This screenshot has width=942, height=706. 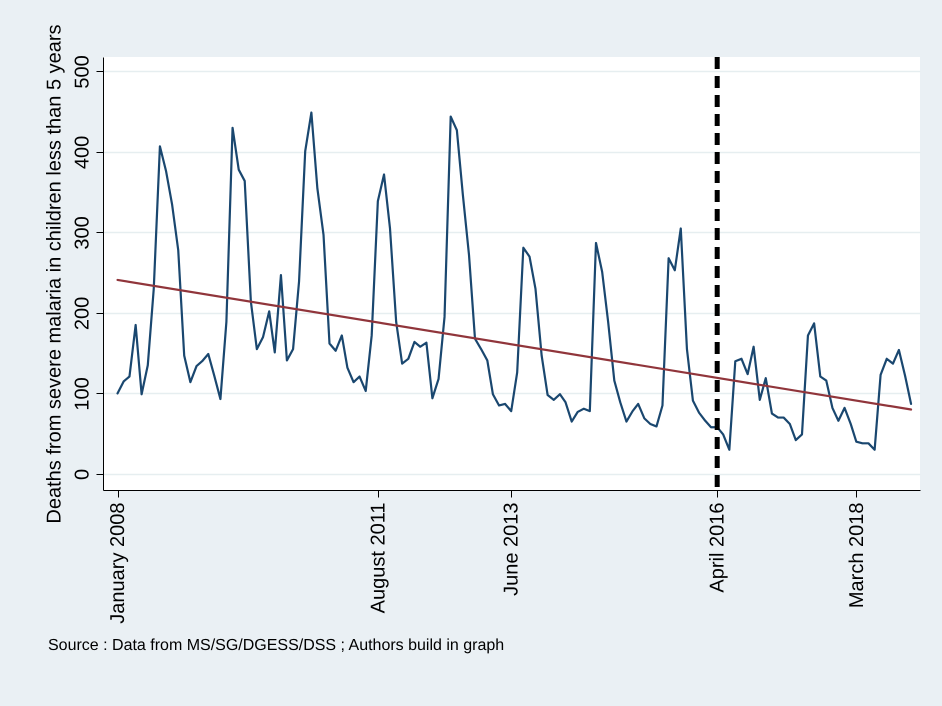 I want to click on y-tick-label: 500, so click(x=83, y=72).